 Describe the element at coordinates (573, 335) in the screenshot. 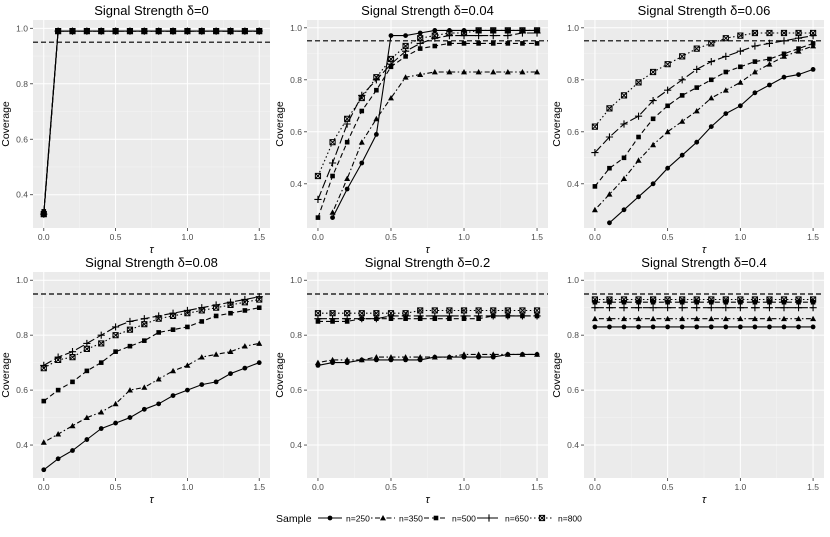

I see `y-tick-label: 0.8` at that location.